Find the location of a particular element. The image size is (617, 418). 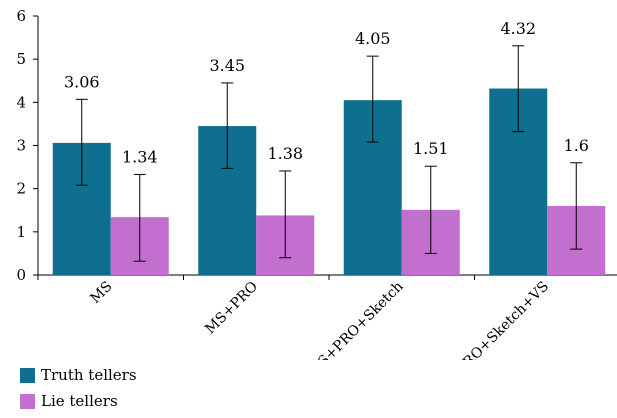

legend-item-lie-tellers: Lie tellers is located at coordinates (78, 401).